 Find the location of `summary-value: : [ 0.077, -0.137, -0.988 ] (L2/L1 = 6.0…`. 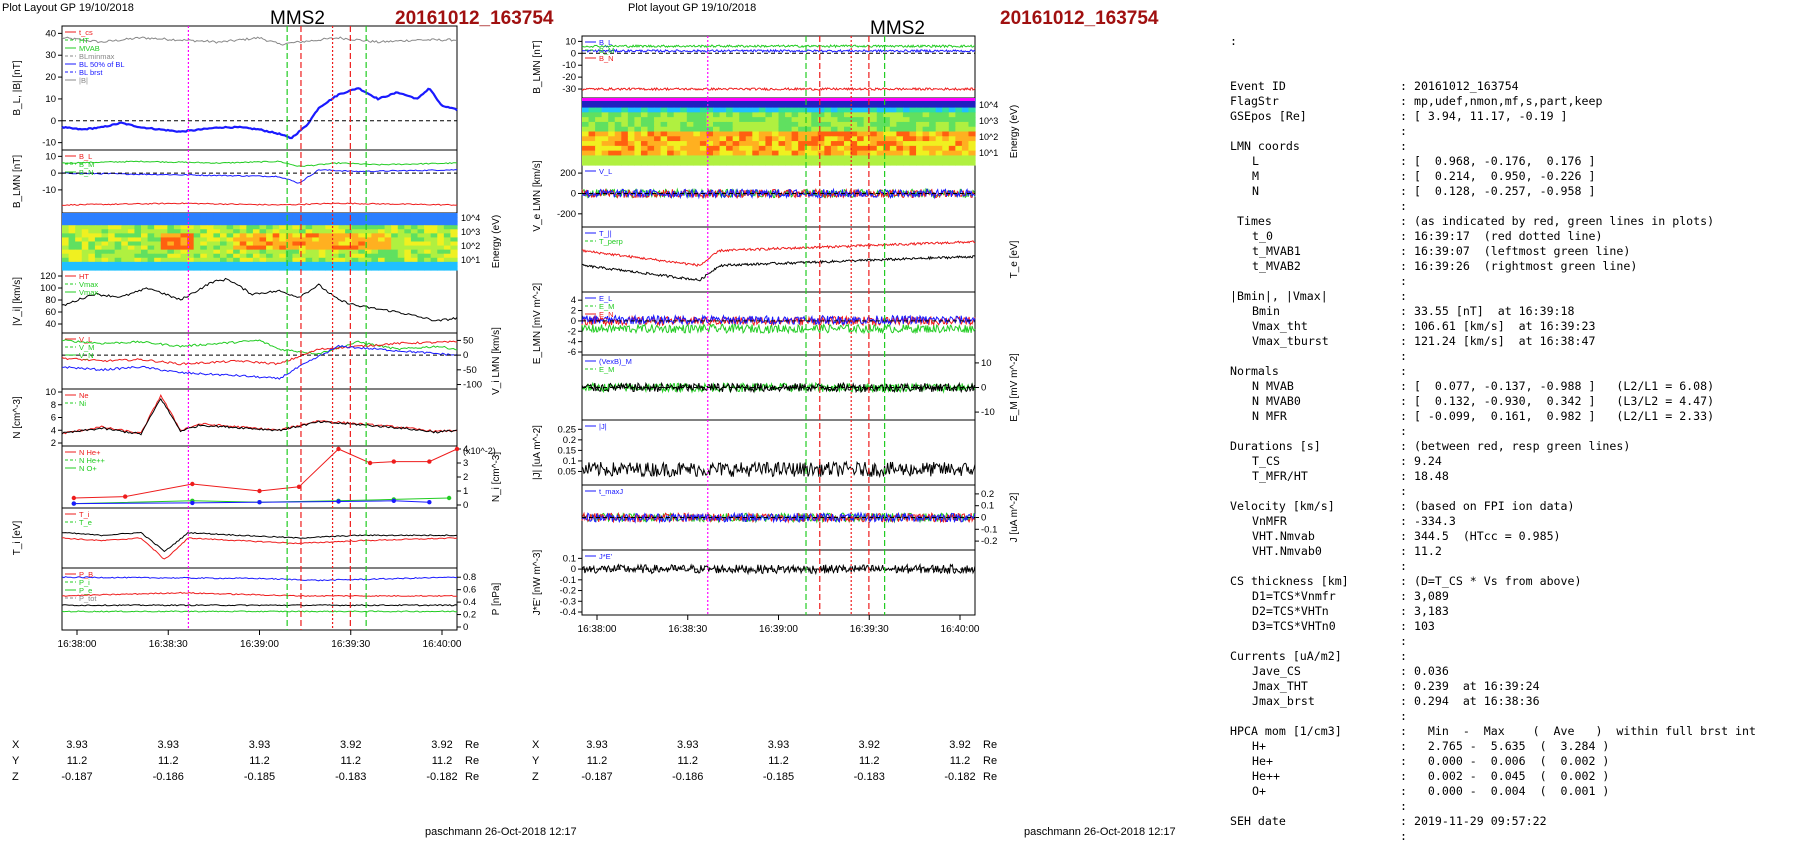

summary-value: : [ 0.077, -0.137, -0.988 ] (L2/L1 = 6.0… is located at coordinates (1557, 386).